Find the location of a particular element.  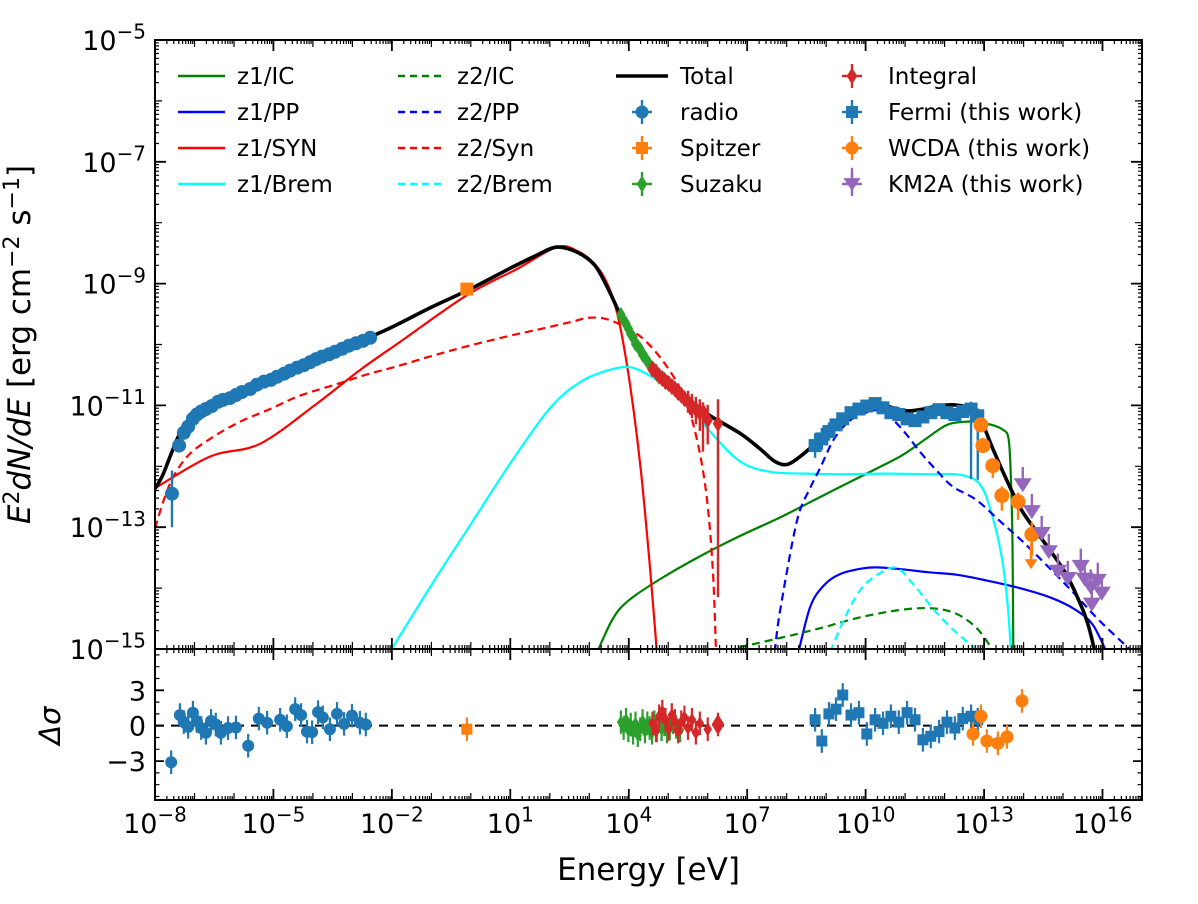

y-tick-label: 10⁻⁵ is located at coordinates (114, 38).